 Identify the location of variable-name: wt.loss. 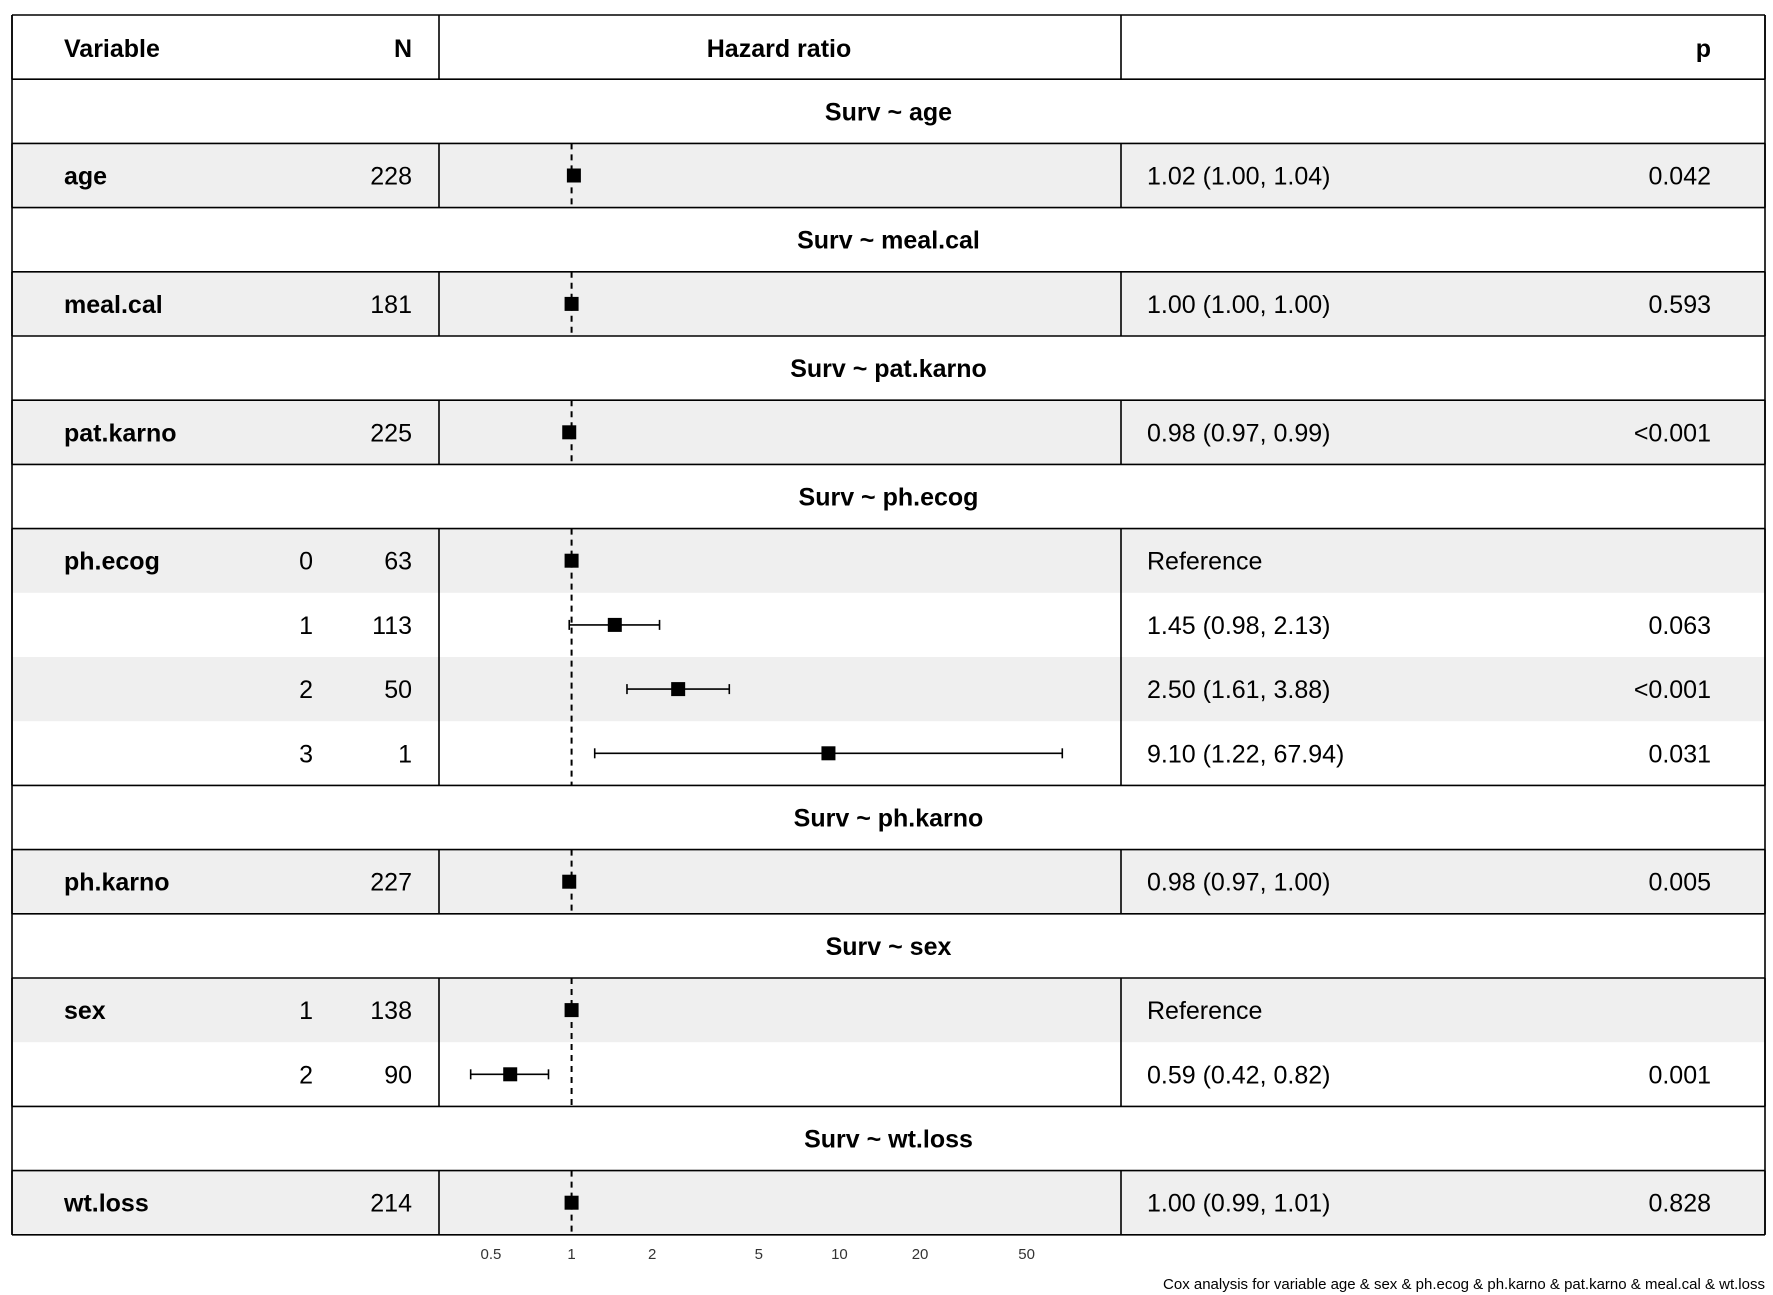
(106, 1204).